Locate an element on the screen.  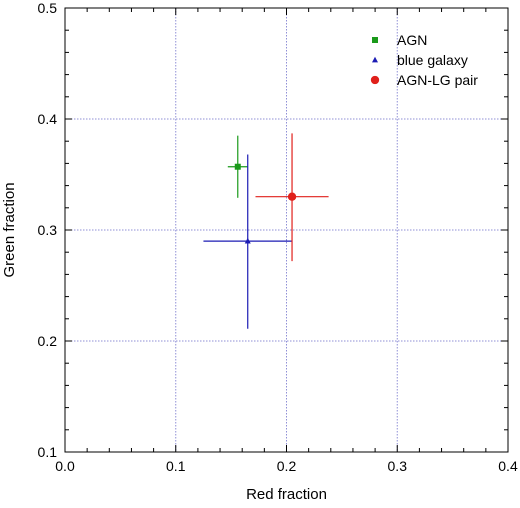
x-tick-label: 0.3 is located at coordinates (398, 466).